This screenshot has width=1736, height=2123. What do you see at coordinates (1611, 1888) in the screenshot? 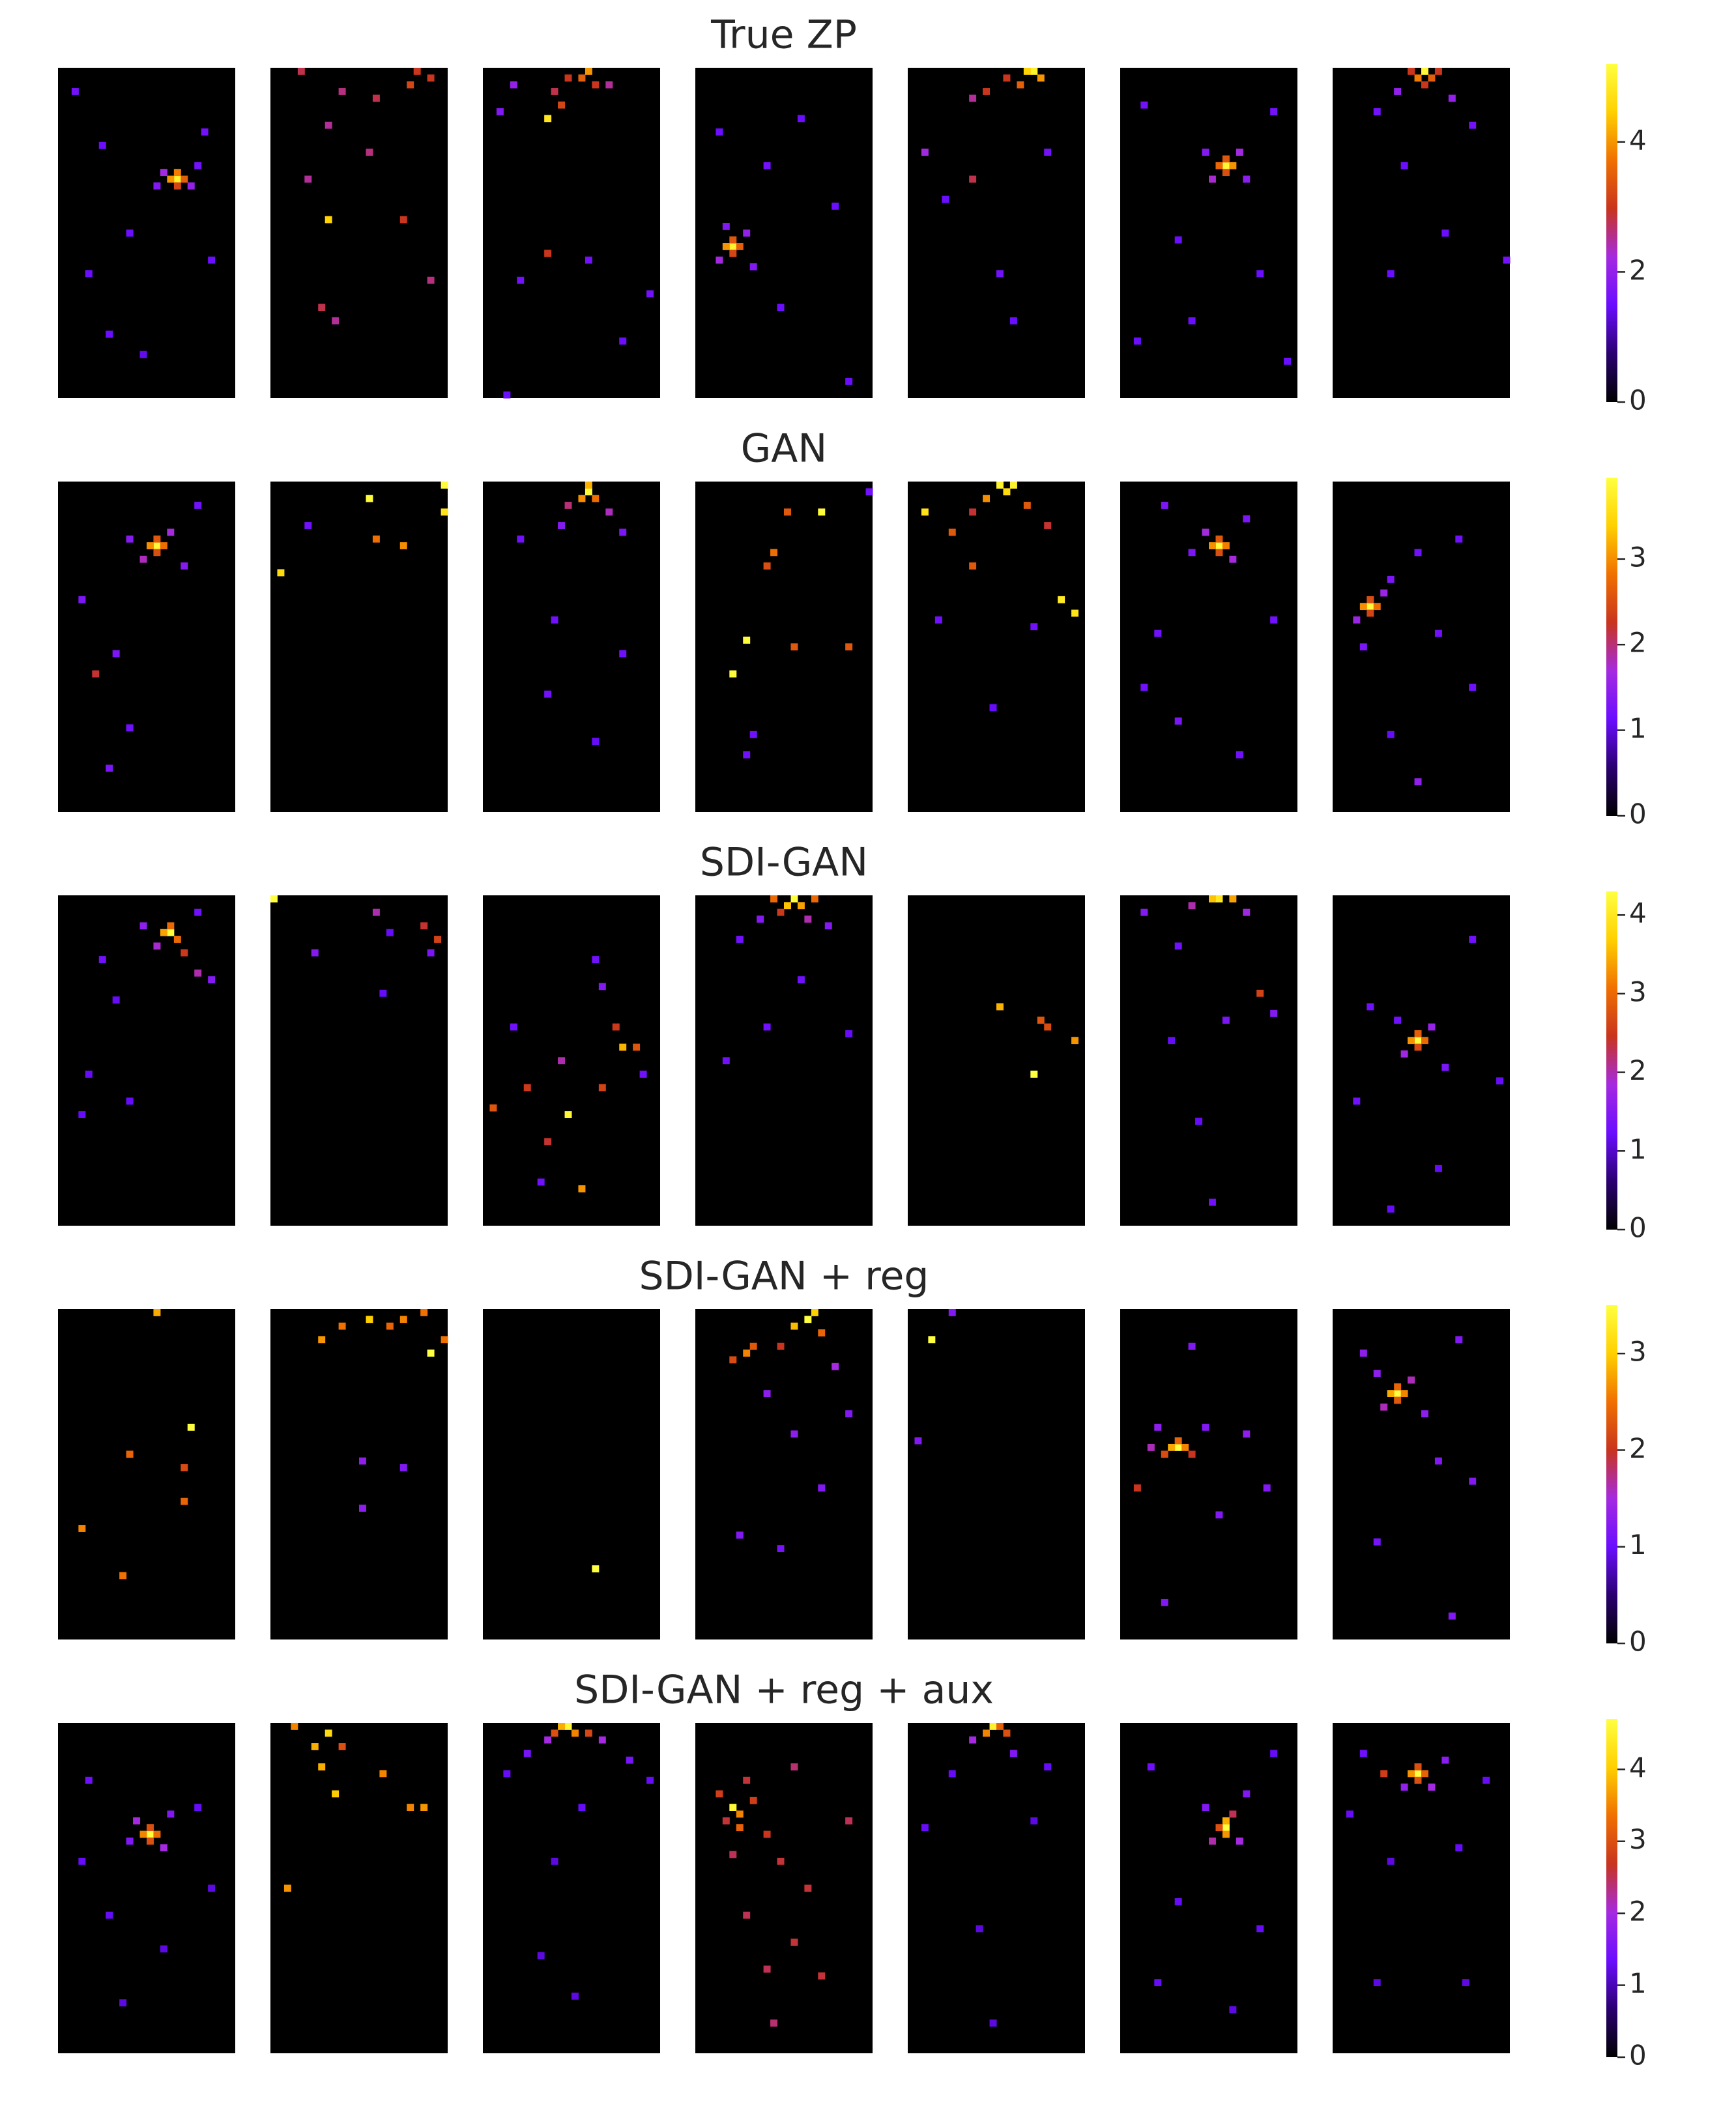
I see `colorbar` at bounding box center [1611, 1888].